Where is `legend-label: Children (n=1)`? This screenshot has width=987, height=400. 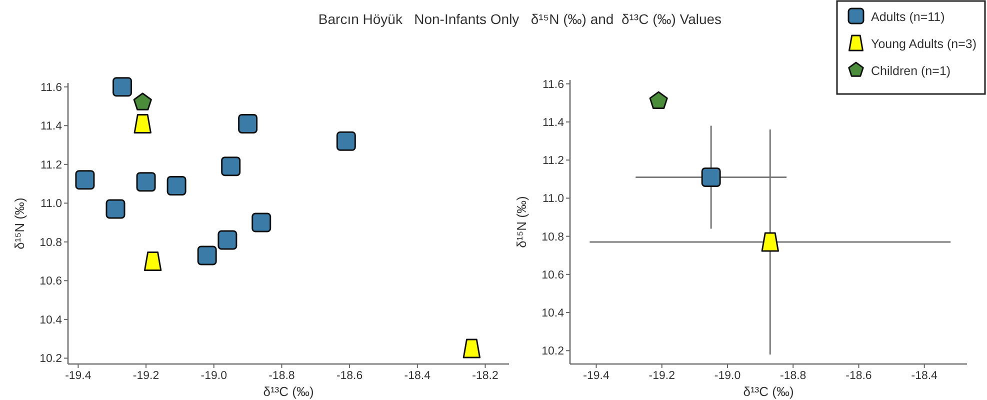
legend-label: Children (n=1) is located at coordinates (911, 71).